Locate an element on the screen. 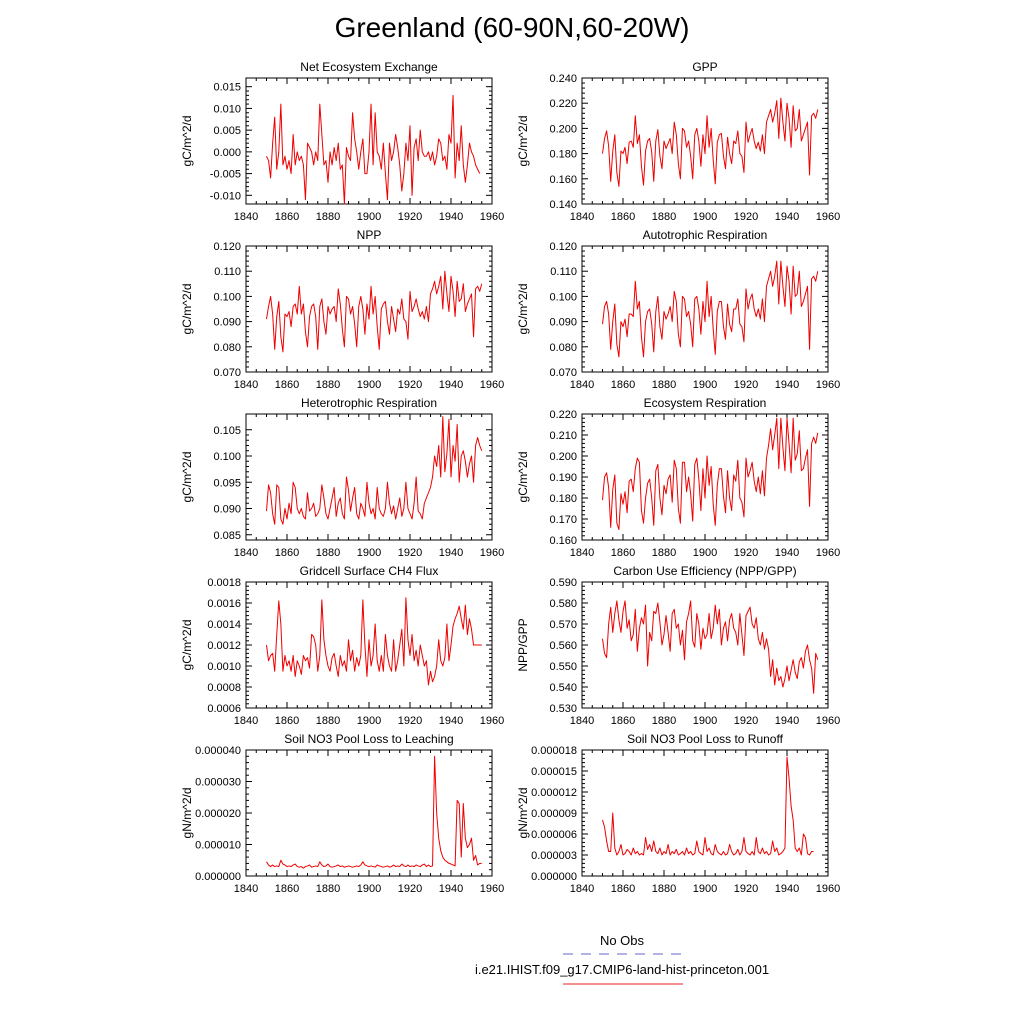 Image resolution: width=1024 pixels, height=1024 pixels. y-tick-label: 0.0006 is located at coordinates (224, 709).